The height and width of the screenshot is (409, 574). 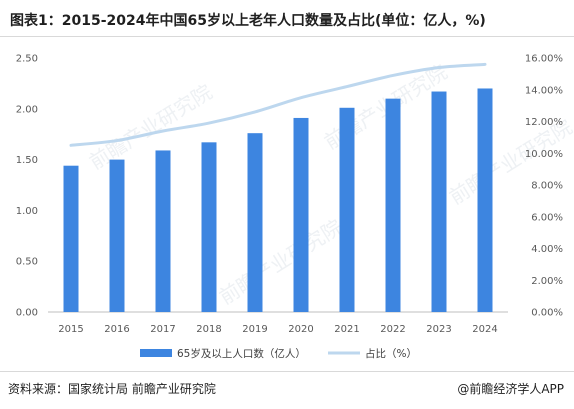 I want to click on bar-2016, so click(x=117, y=235).